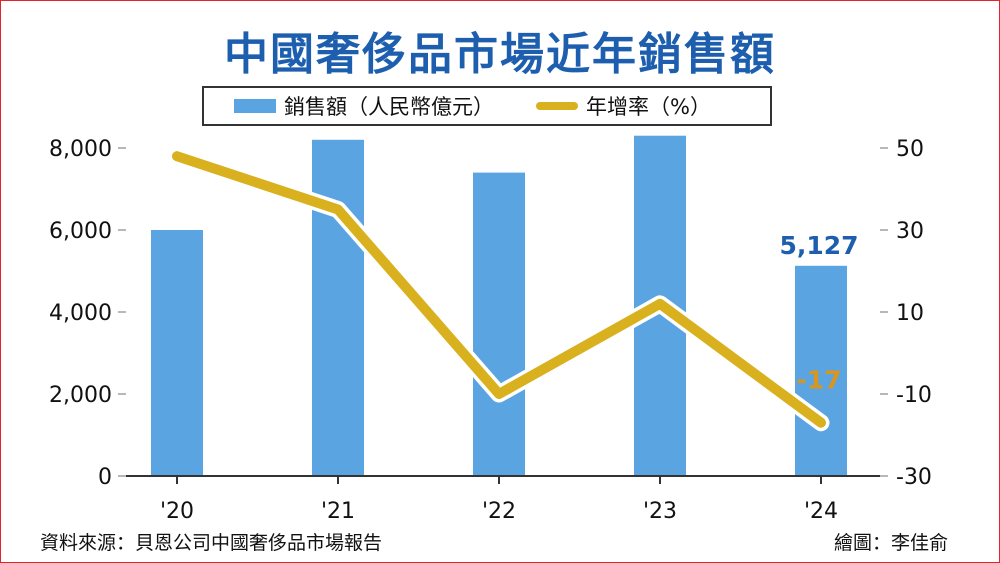 The image size is (1000, 563). I want to click on left-axis-tick-label: 2,000, so click(80, 395).